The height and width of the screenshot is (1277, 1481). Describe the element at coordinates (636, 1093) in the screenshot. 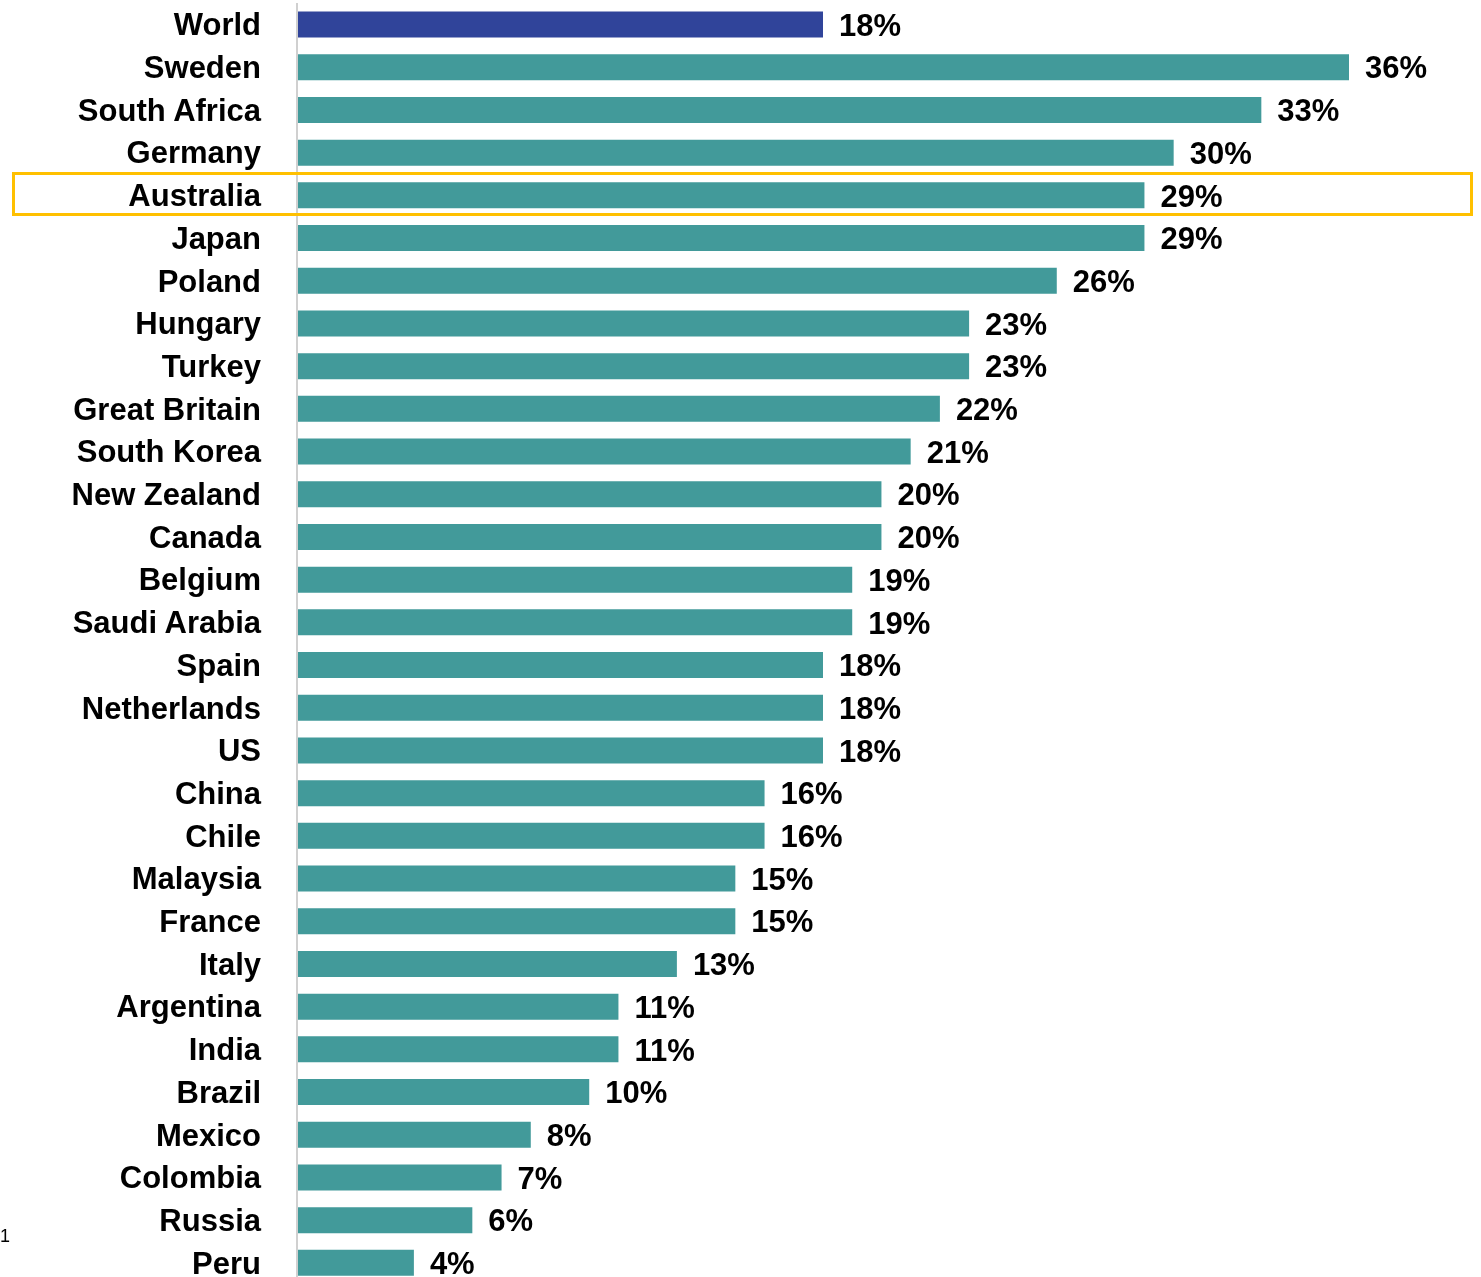

I see `data-label: 10%` at that location.